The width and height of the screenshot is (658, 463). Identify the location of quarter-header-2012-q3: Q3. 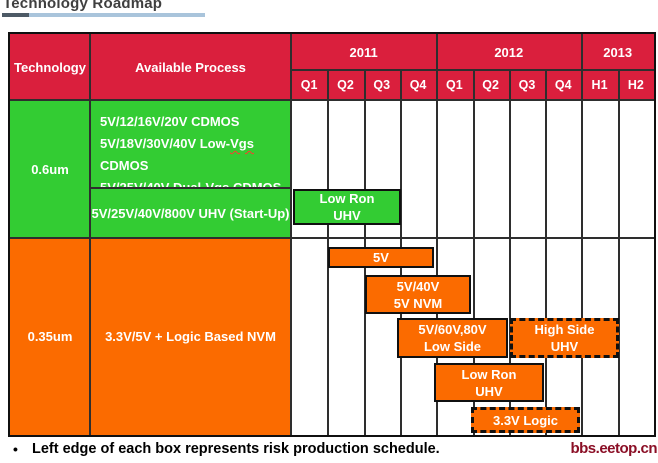
(527, 85).